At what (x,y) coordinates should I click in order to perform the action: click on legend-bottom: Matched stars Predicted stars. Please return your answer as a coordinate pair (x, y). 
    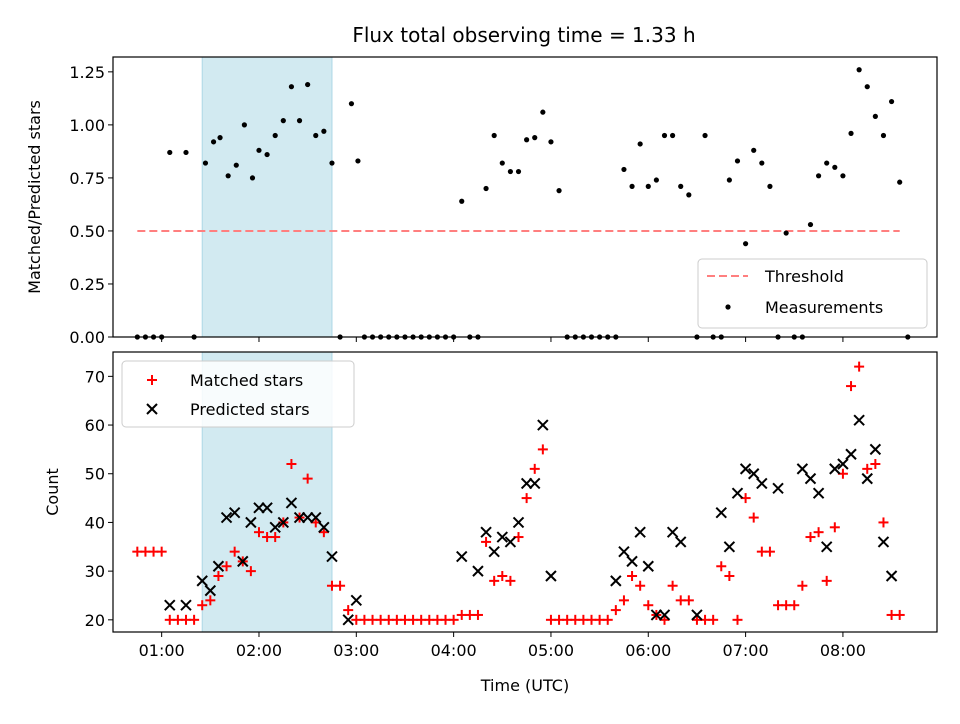
    Looking at the image, I should click on (238, 394).